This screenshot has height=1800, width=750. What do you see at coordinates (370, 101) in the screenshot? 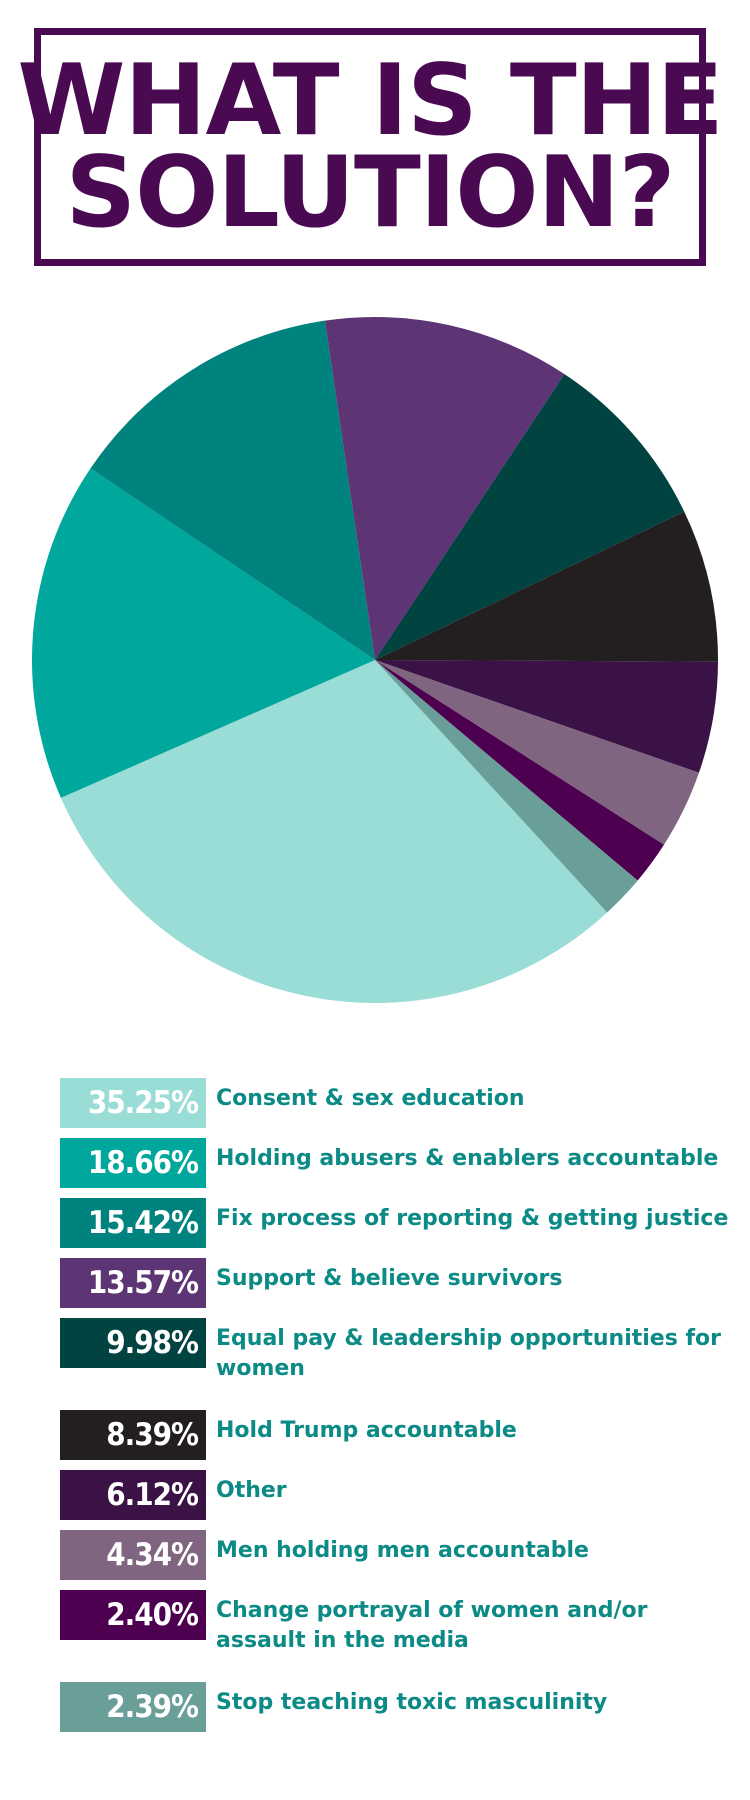
I see `title-line-1: WHAT IS THE` at bounding box center [370, 101].